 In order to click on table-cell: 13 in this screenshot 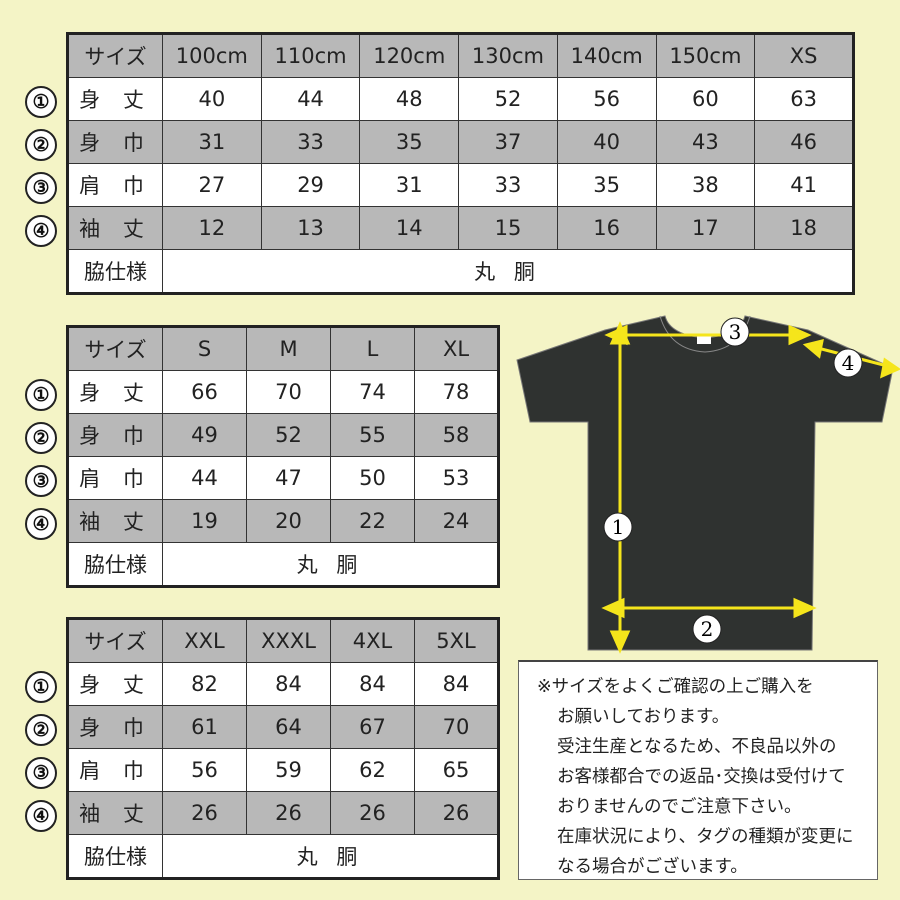, I will do `click(310, 228)`.